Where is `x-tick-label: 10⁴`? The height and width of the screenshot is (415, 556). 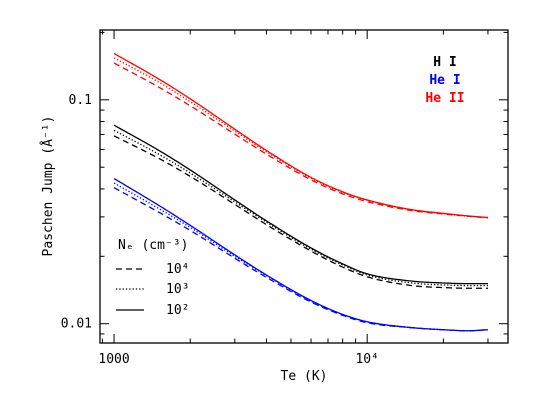
x-tick-label: 10⁴ is located at coordinates (366, 359).